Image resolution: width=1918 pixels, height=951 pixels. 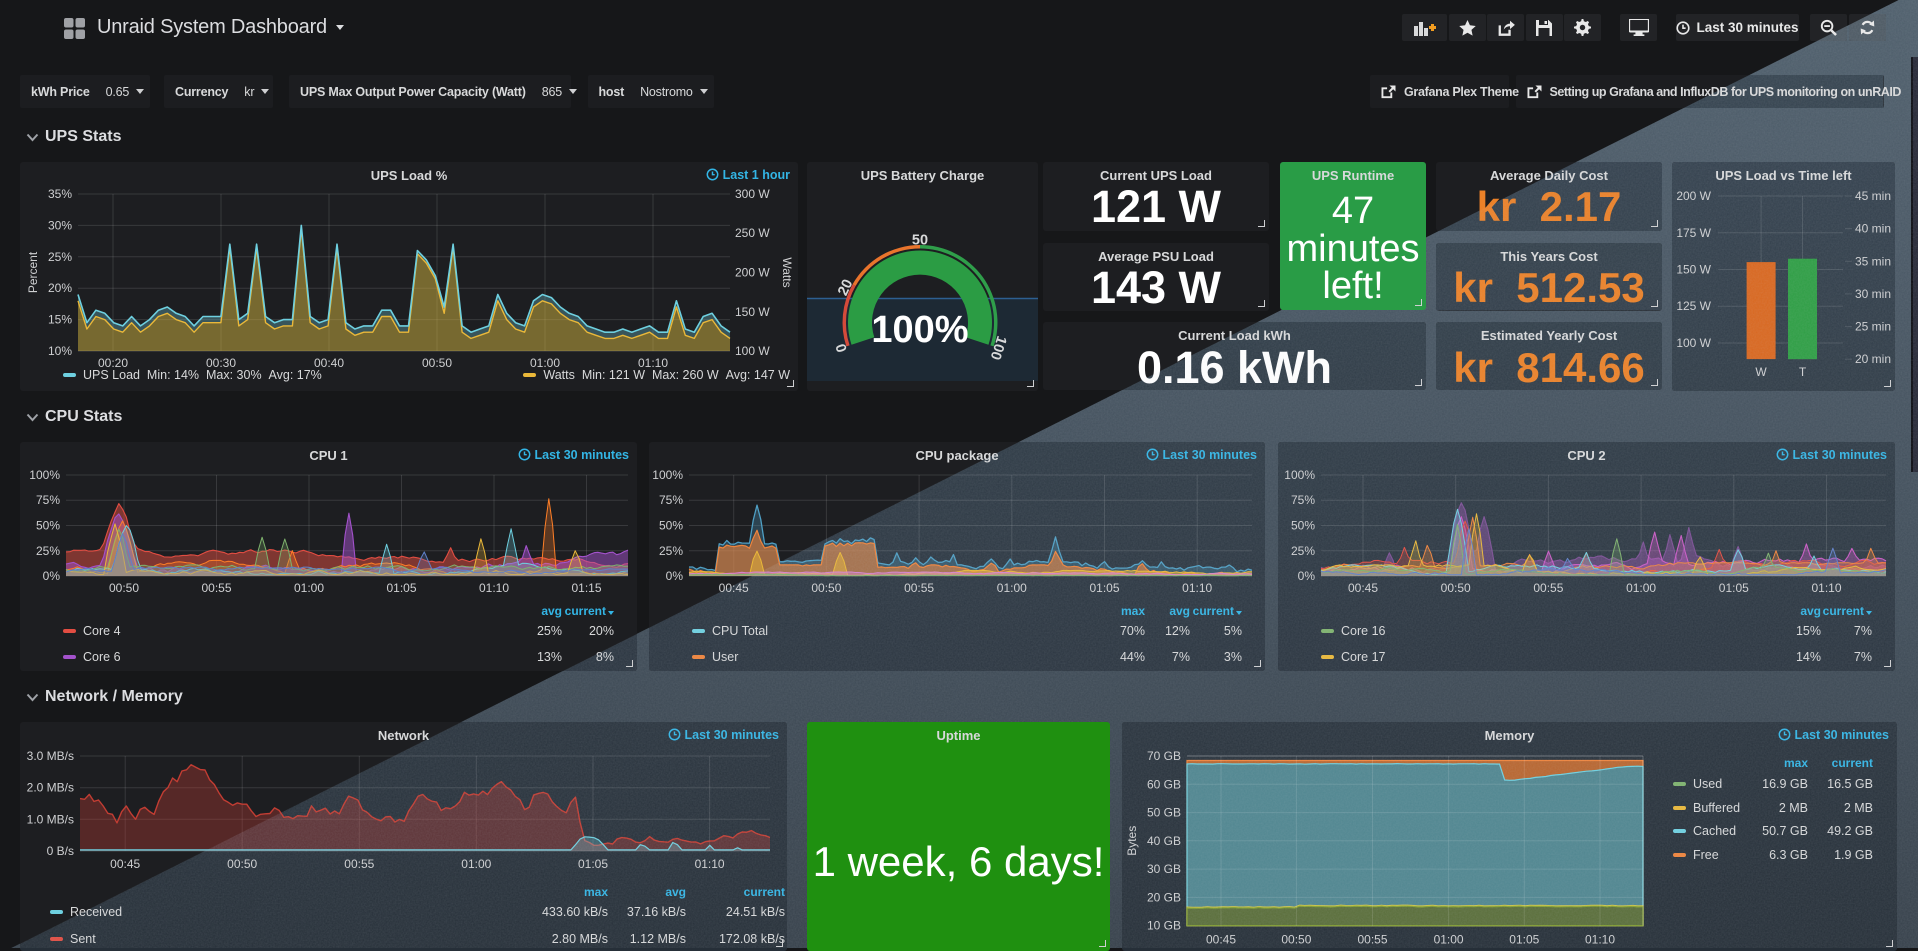 I want to click on svg-text: T, so click(x=1803, y=372).